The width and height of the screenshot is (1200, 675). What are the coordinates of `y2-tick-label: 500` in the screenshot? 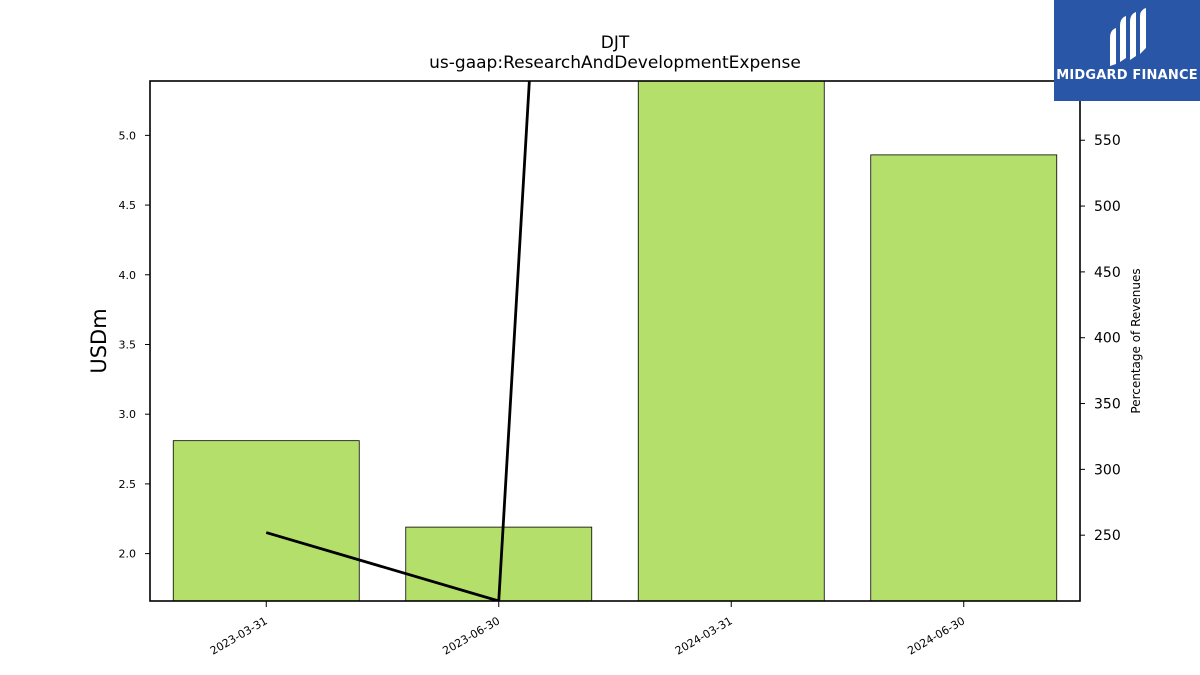 It's located at (1107, 207).